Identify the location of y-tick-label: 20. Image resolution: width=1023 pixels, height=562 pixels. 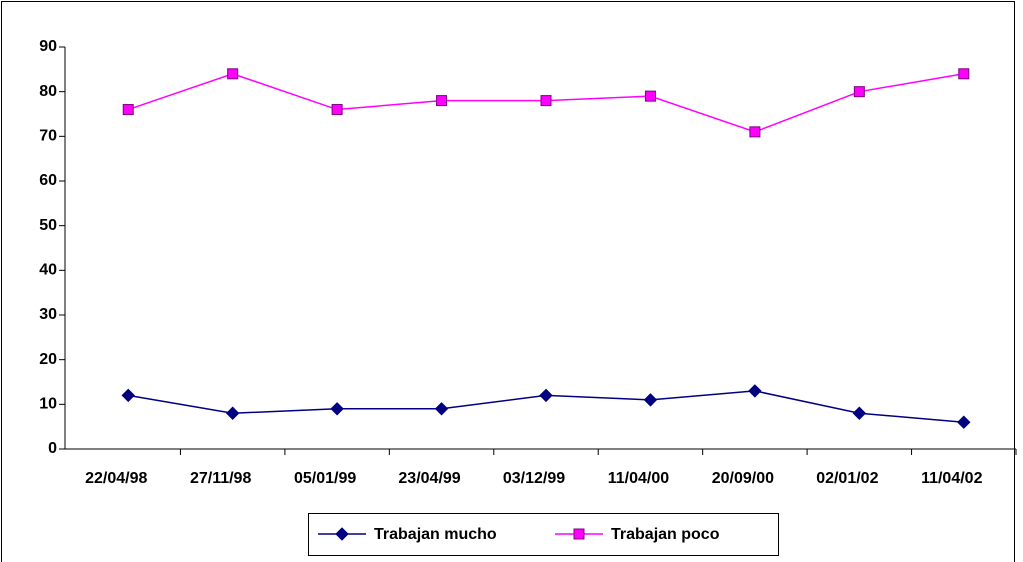
(48, 359).